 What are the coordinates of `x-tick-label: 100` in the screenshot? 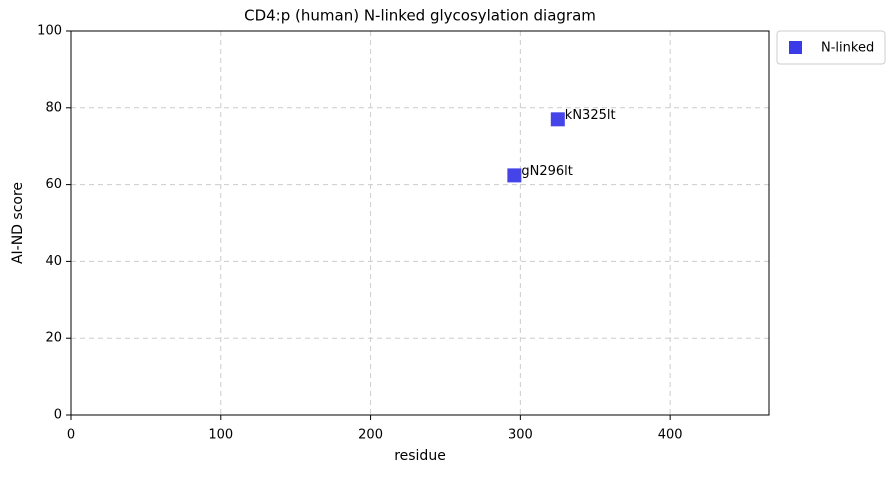 It's located at (220, 435).